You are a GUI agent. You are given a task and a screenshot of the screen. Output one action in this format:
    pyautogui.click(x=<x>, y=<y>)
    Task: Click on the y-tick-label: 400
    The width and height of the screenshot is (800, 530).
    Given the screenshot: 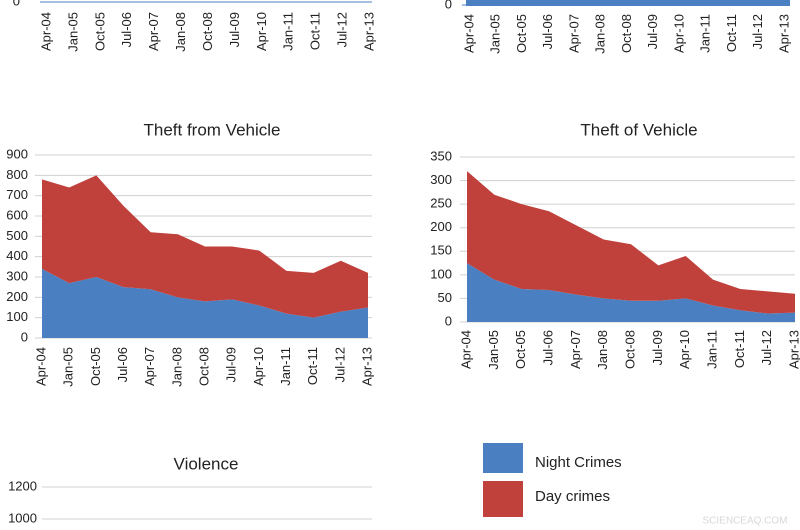 What is the action you would take?
    pyautogui.click(x=17, y=255)
    